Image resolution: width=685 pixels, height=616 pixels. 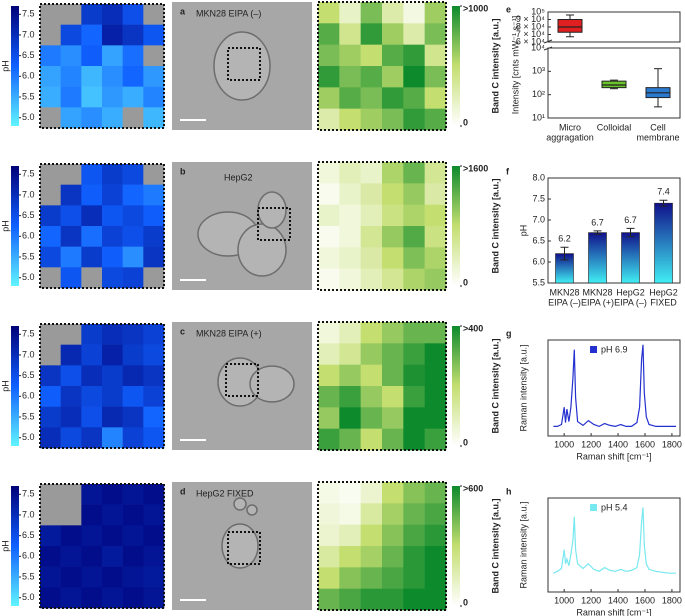 What do you see at coordinates (244, 64) in the screenshot?
I see `roi` at bounding box center [244, 64].